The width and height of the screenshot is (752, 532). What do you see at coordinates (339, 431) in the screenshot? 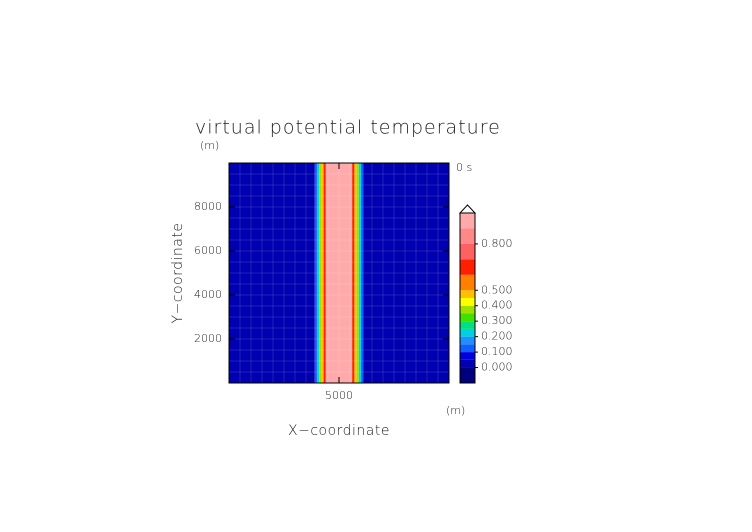
I see `x-axis-label: X−coordinate` at bounding box center [339, 431].